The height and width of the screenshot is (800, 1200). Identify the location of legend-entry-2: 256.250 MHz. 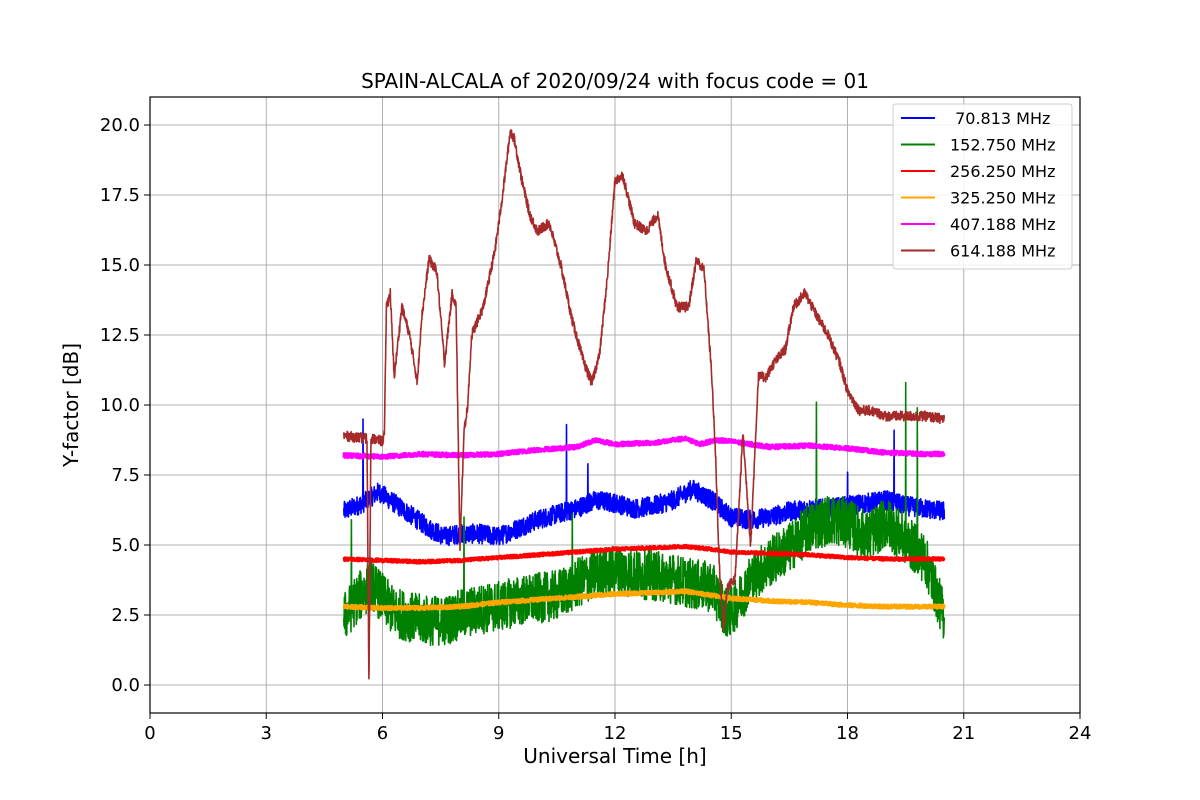
(1002, 171).